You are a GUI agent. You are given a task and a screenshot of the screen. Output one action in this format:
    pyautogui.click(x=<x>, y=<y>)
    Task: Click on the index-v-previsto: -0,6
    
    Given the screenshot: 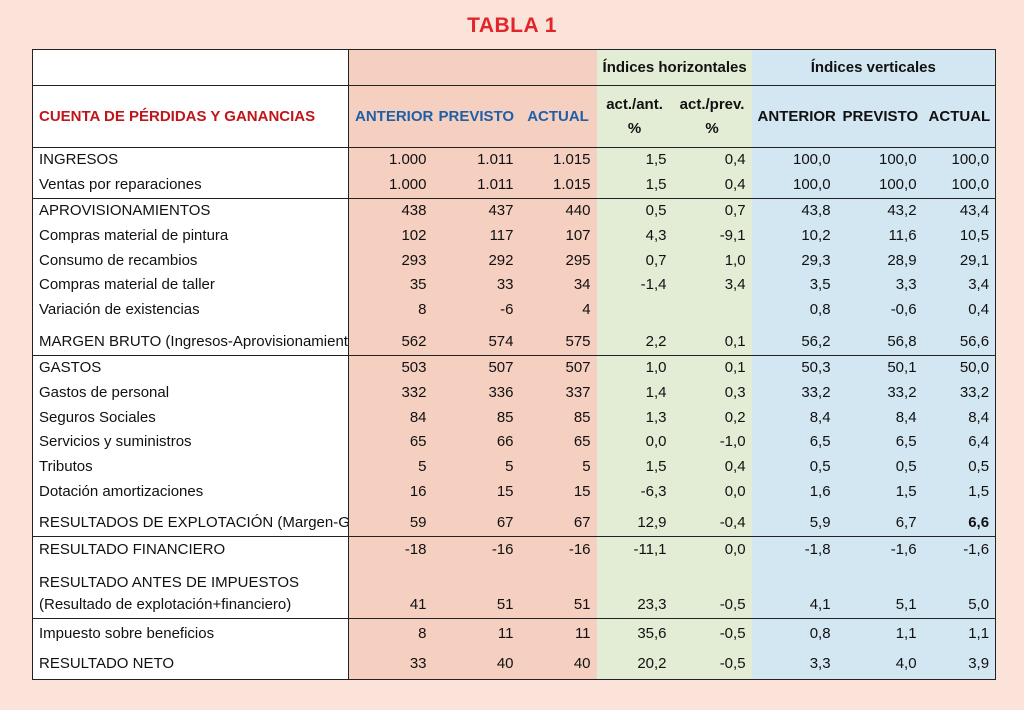 What is the action you would take?
    pyautogui.click(x=879, y=310)
    